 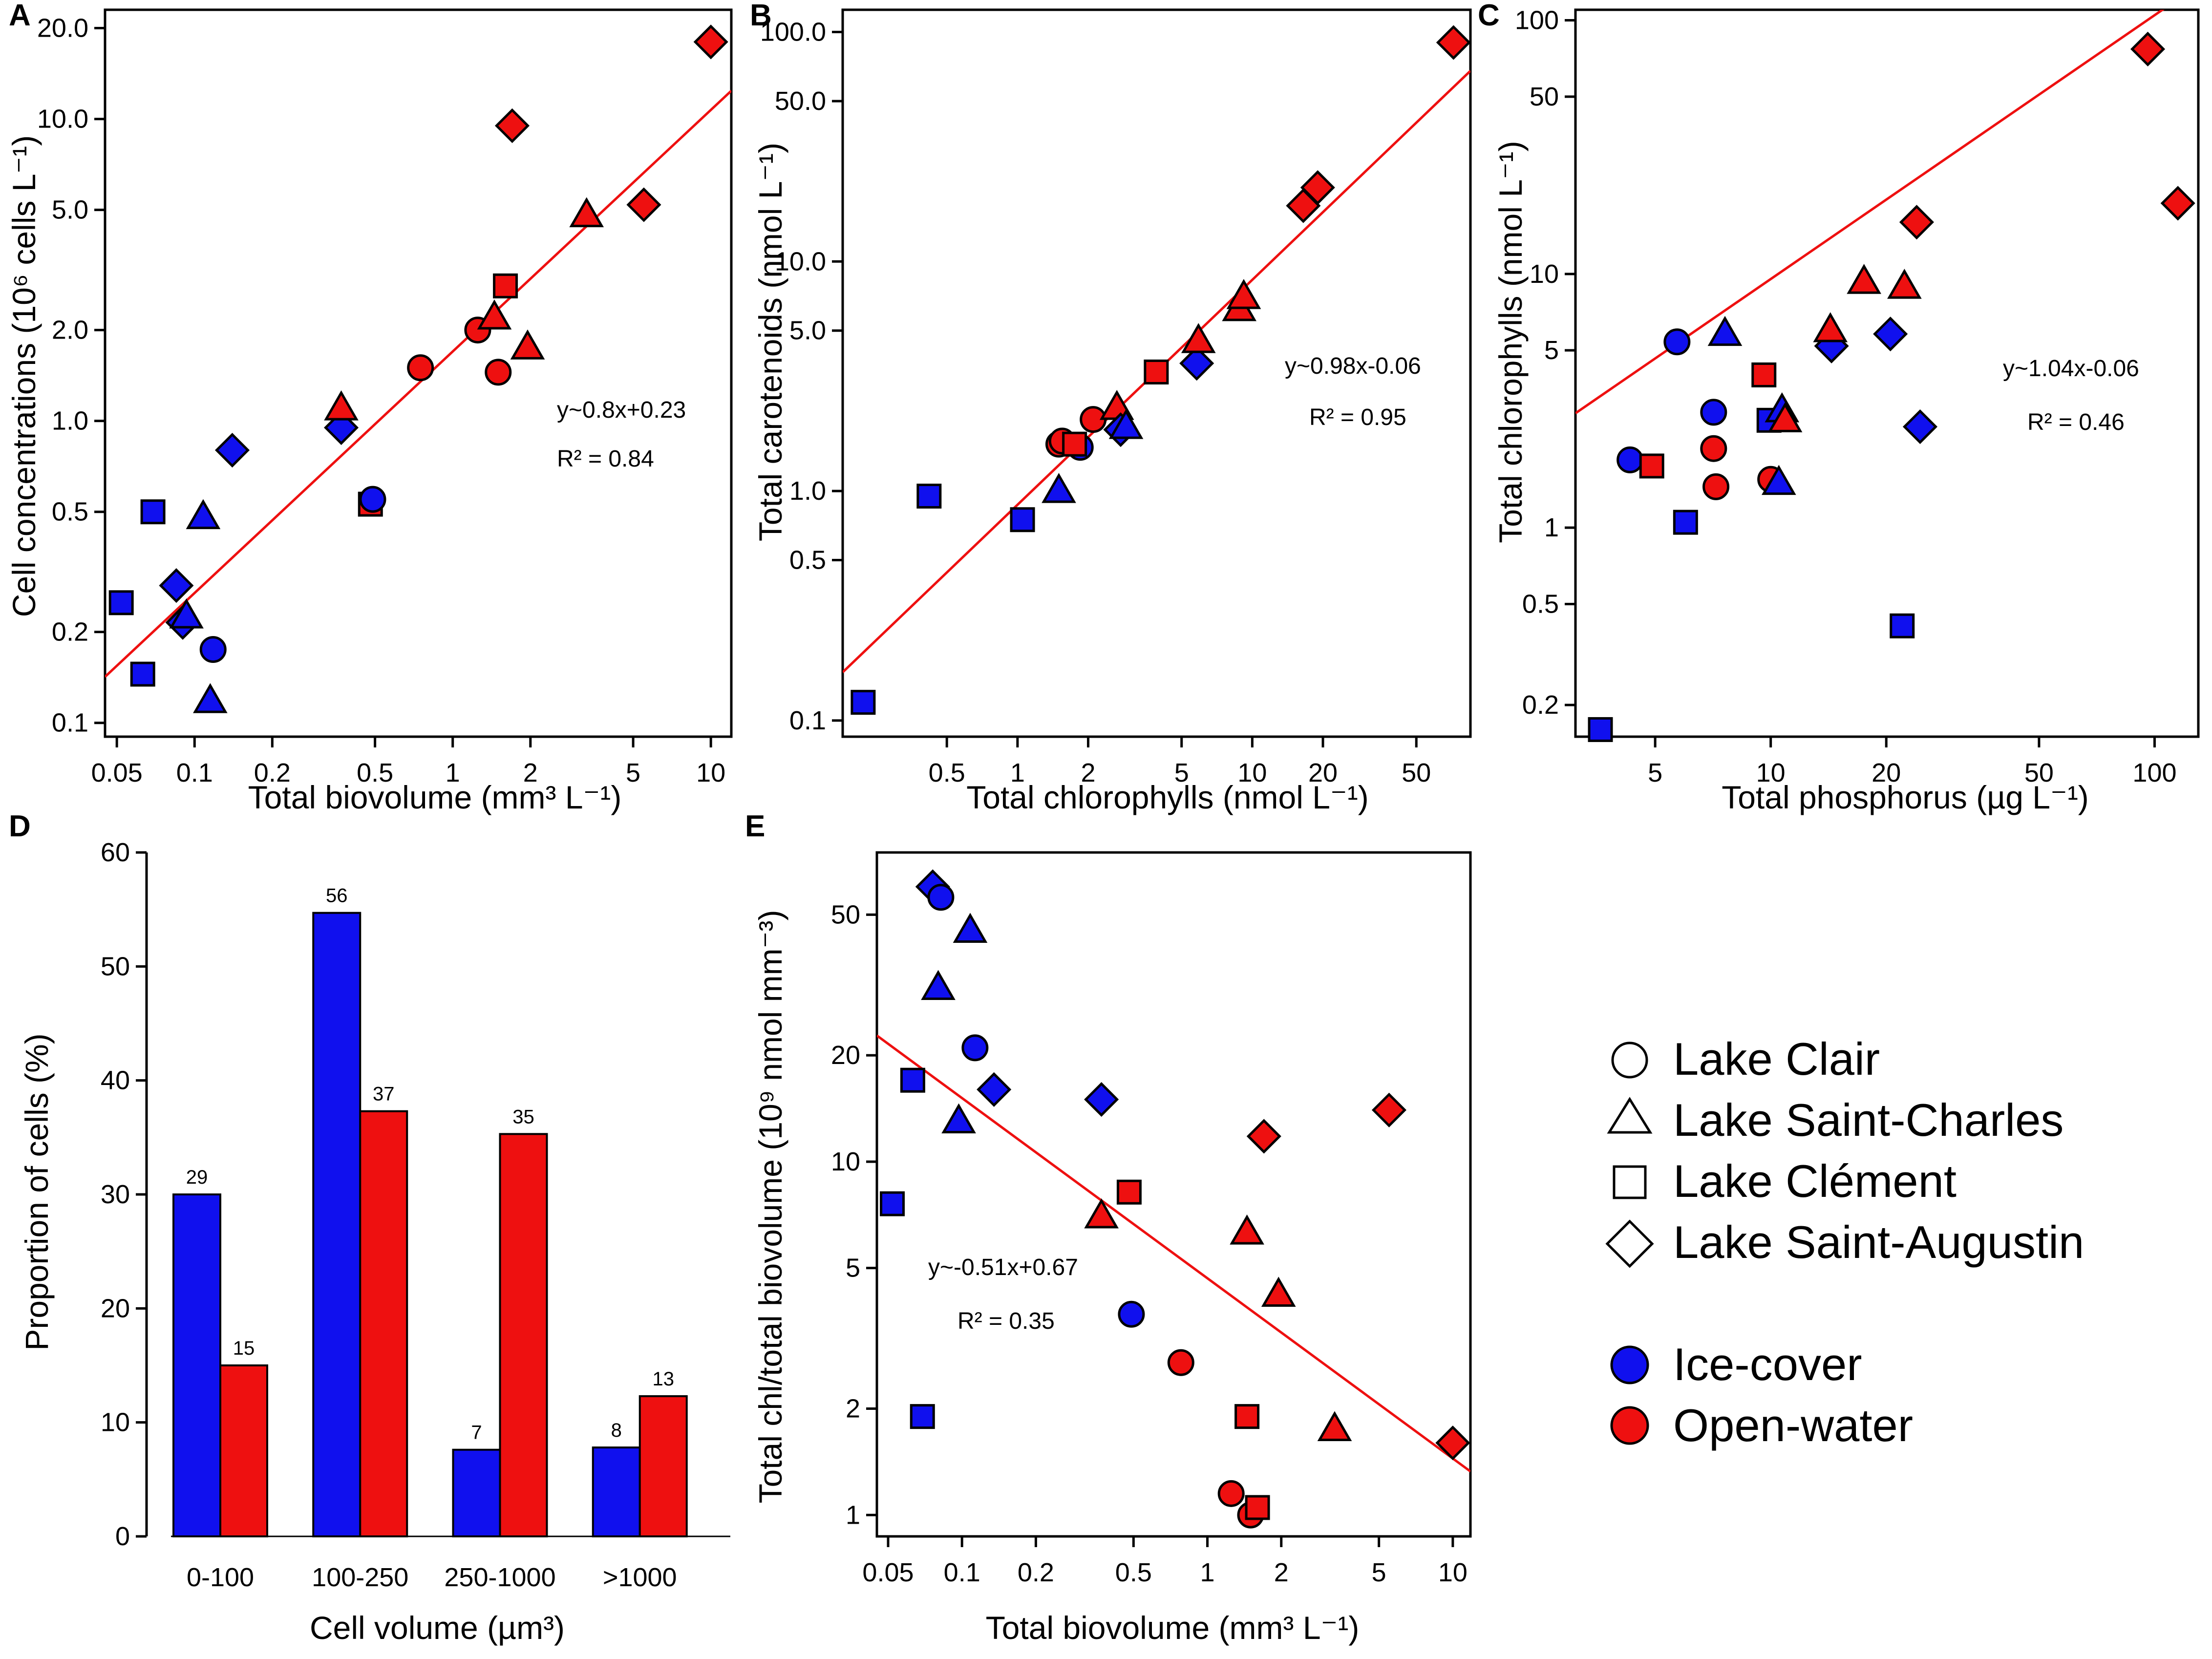 I want to click on panel-letter: E, so click(x=755, y=826).